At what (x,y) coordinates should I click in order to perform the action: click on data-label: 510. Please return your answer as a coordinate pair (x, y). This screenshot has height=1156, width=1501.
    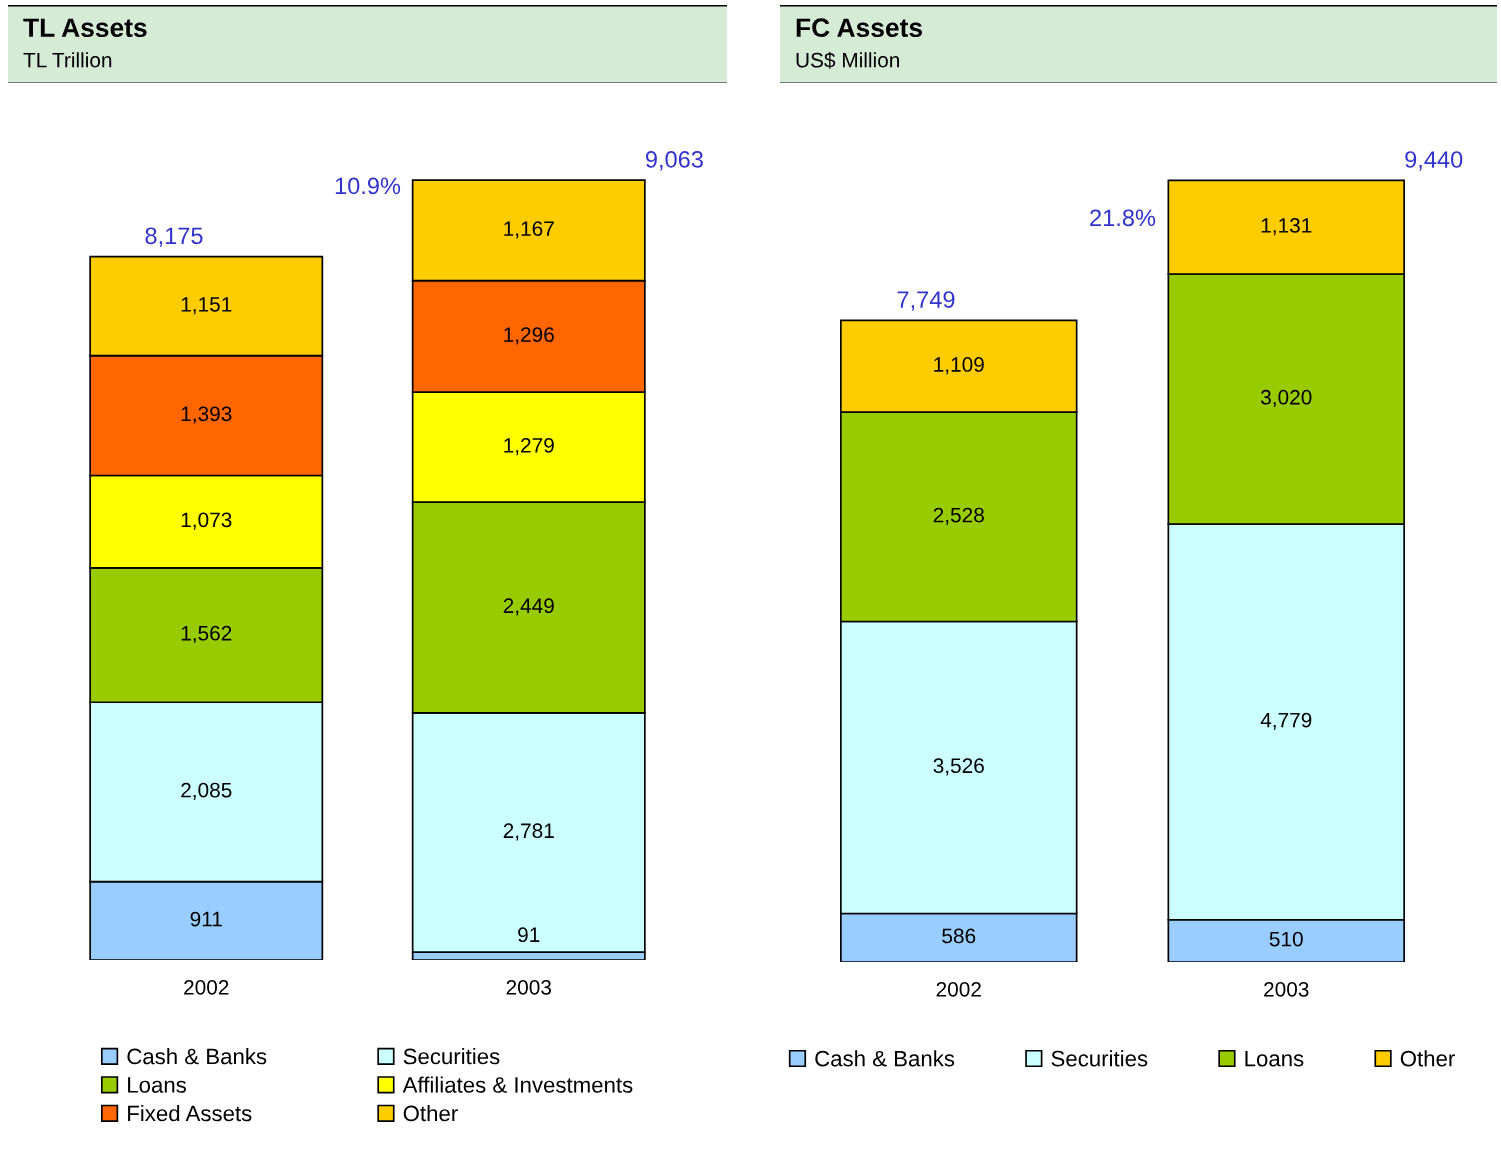
    Looking at the image, I should click on (1286, 939).